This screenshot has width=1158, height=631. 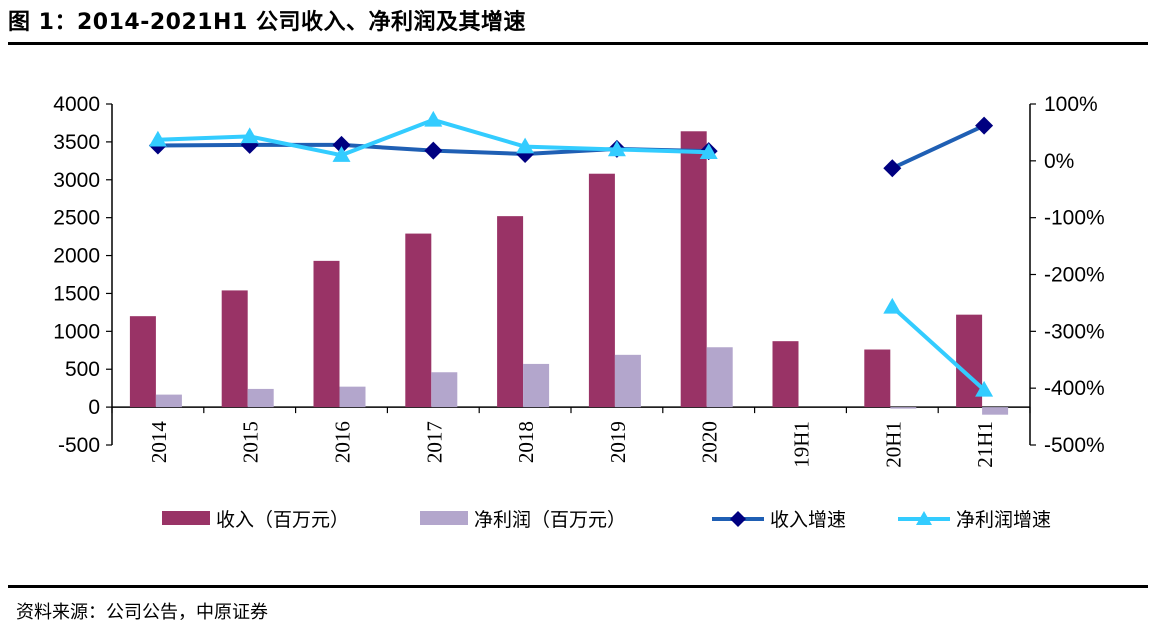 What do you see at coordinates (159, 442) in the screenshot?
I see `x-tick-label: 2014` at bounding box center [159, 442].